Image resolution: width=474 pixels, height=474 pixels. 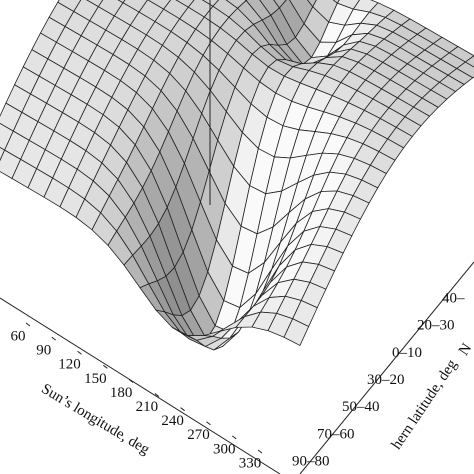 I want to click on y-tick-label: 90–80, so click(x=311, y=461).